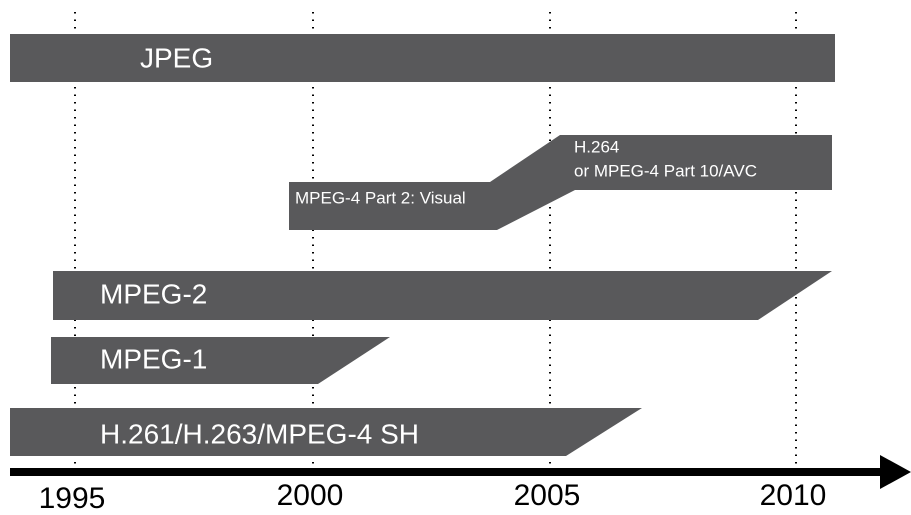  I want to click on year-label: 2000, so click(310, 495).